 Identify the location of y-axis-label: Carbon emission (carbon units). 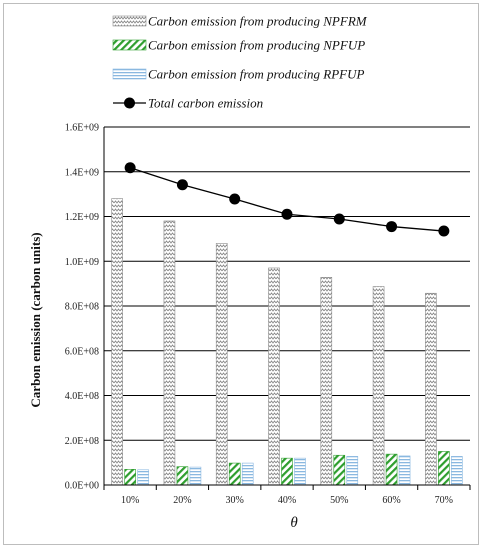
(35, 319).